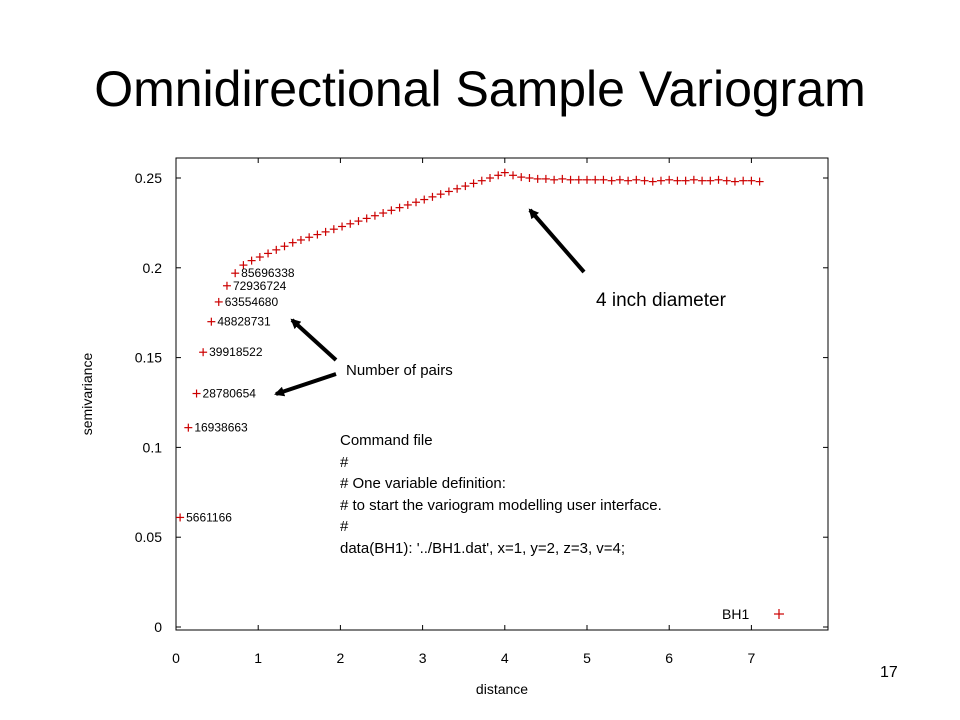  Describe the element at coordinates (221, 428) in the screenshot. I see `point-label: 16938663` at that location.